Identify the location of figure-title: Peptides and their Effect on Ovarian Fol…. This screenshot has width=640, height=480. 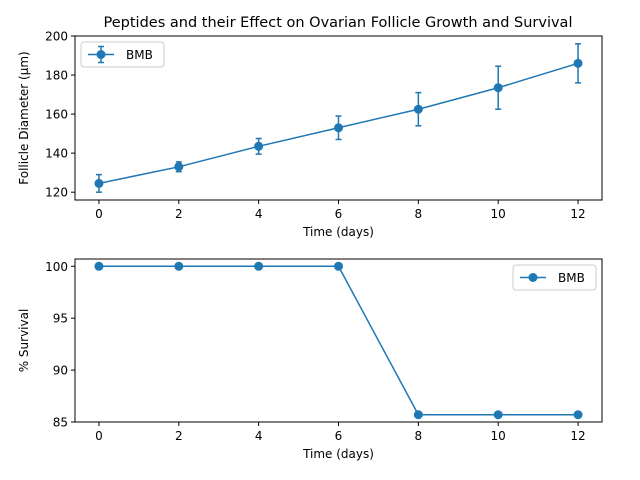
(338, 23).